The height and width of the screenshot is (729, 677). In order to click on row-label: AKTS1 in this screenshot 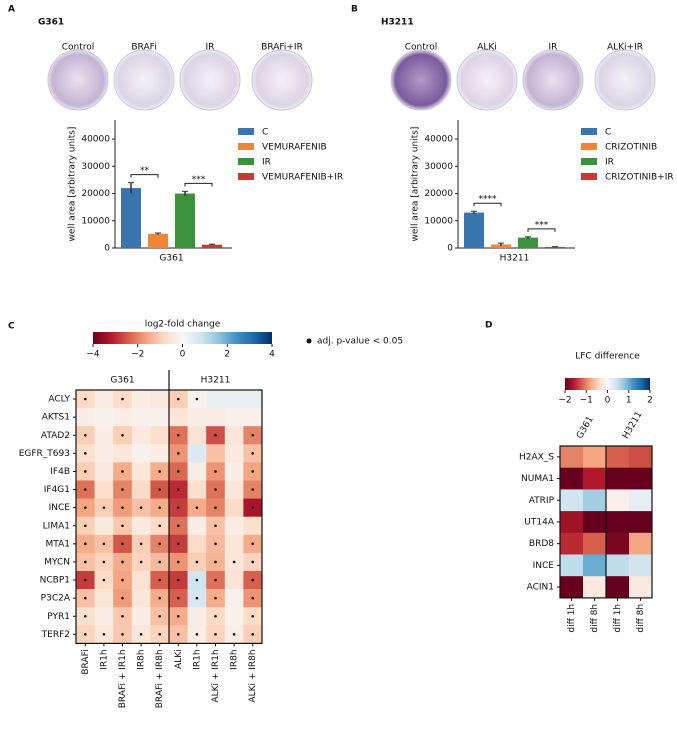, I will do `click(56, 418)`.